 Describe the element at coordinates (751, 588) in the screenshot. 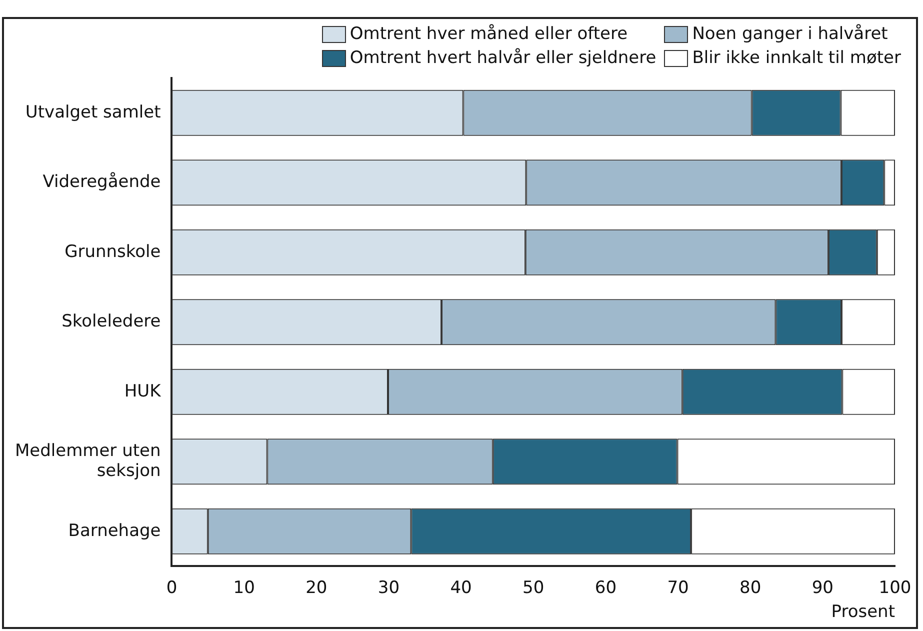

I see `x-tick-label: 80` at that location.